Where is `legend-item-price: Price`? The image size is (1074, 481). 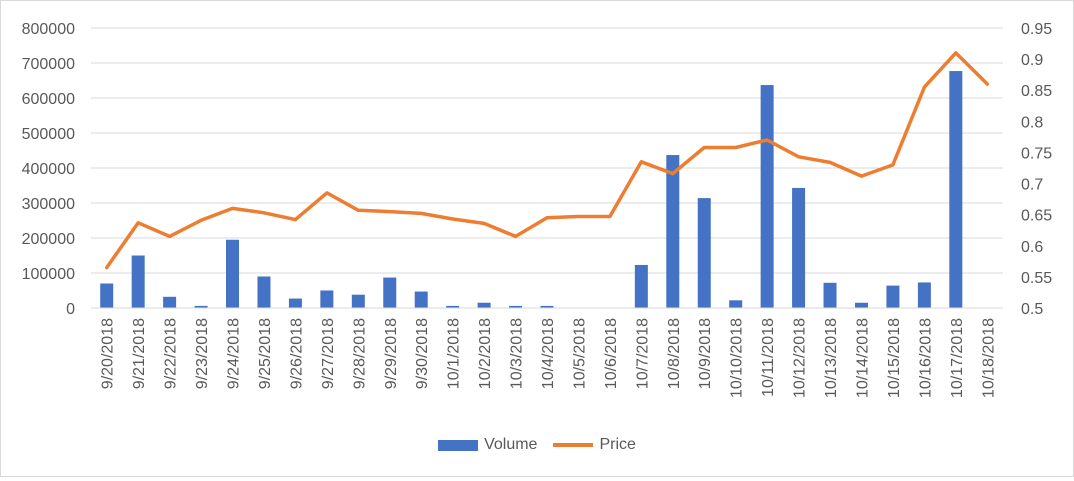
legend-item-price: Price is located at coordinates (594, 445).